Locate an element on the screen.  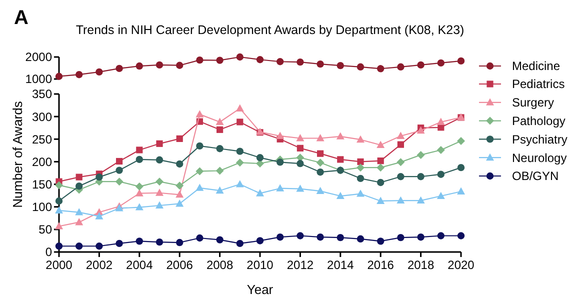
y-tick-label: 0 is located at coordinates (48, 252).